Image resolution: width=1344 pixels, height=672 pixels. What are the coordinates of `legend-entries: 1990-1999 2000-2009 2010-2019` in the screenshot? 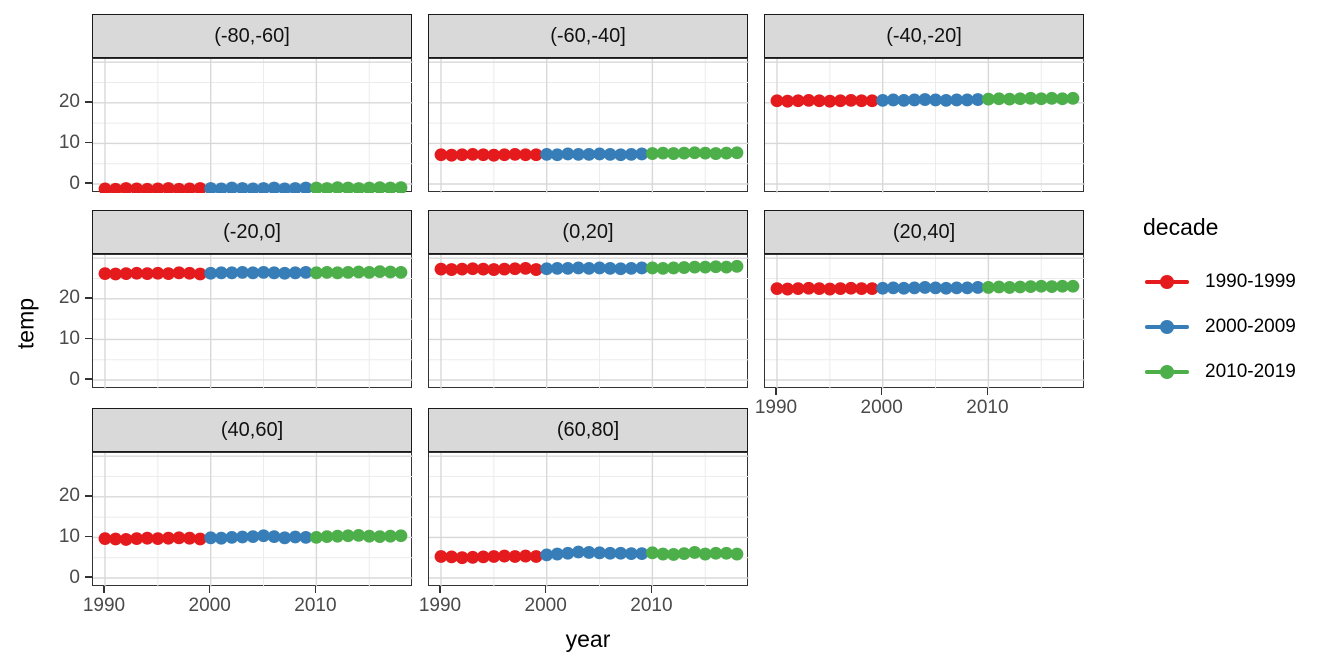 It's located at (1219, 326).